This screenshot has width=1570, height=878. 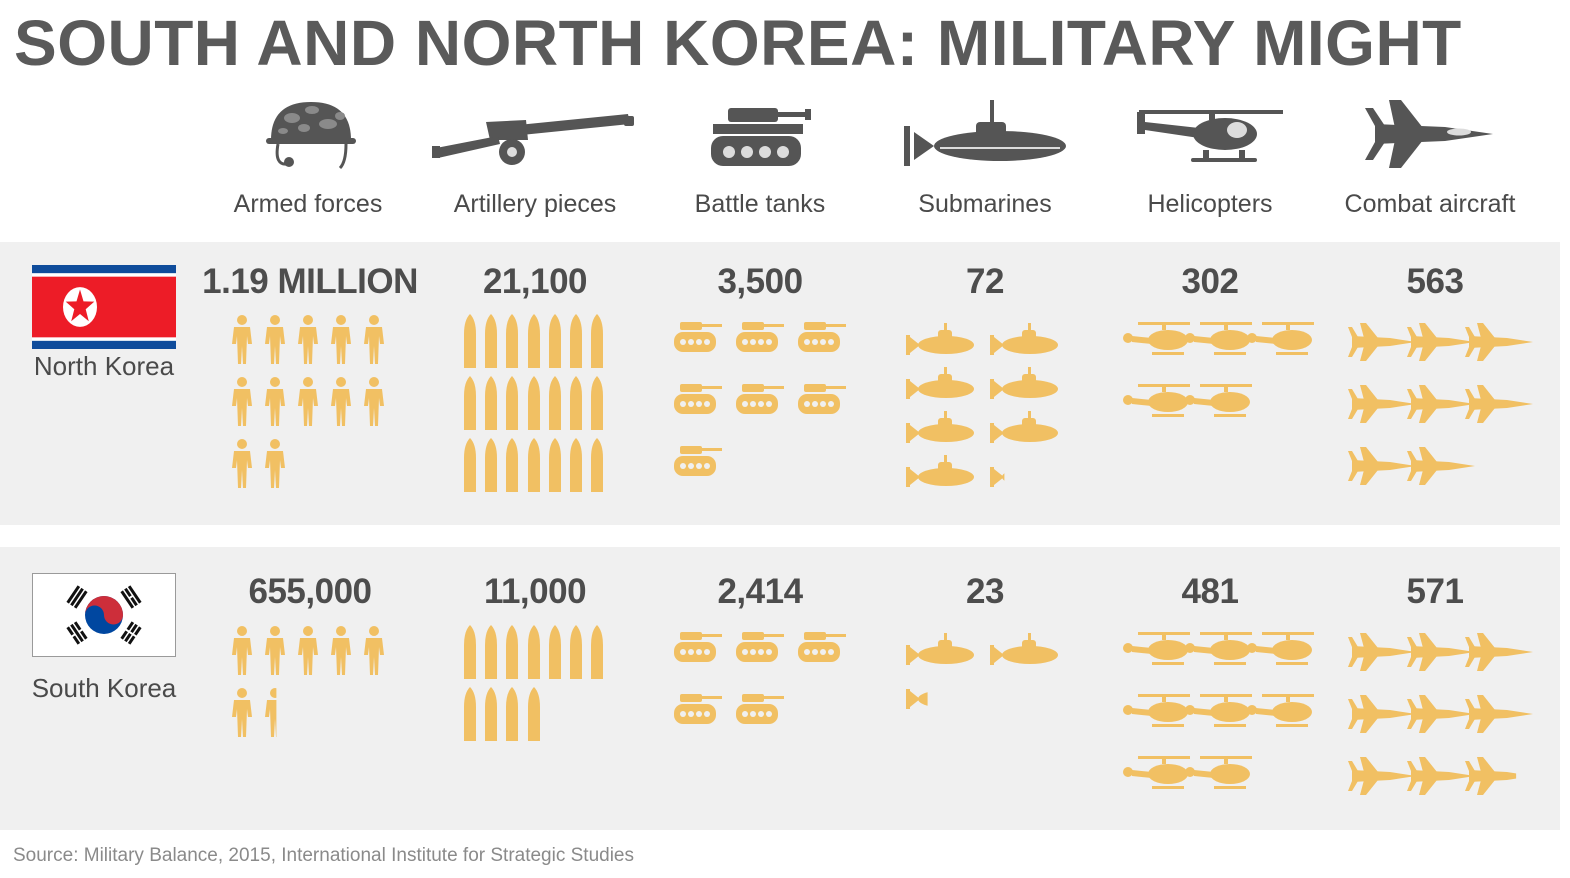 What do you see at coordinates (535, 204) in the screenshot?
I see `category-label-artillery: Artillery pieces` at bounding box center [535, 204].